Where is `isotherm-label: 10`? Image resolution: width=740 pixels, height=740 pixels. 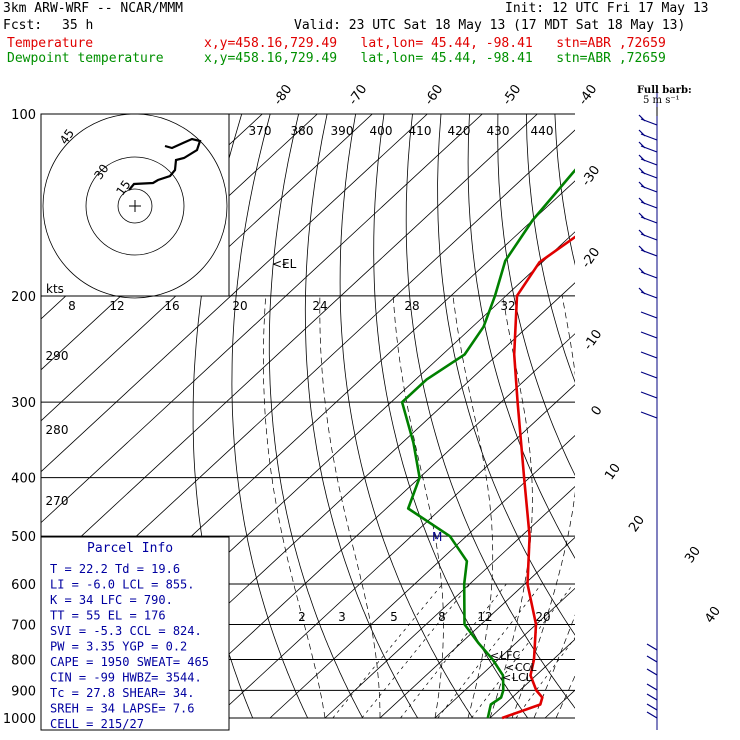 isotherm-label: 10 is located at coordinates (613, 472).